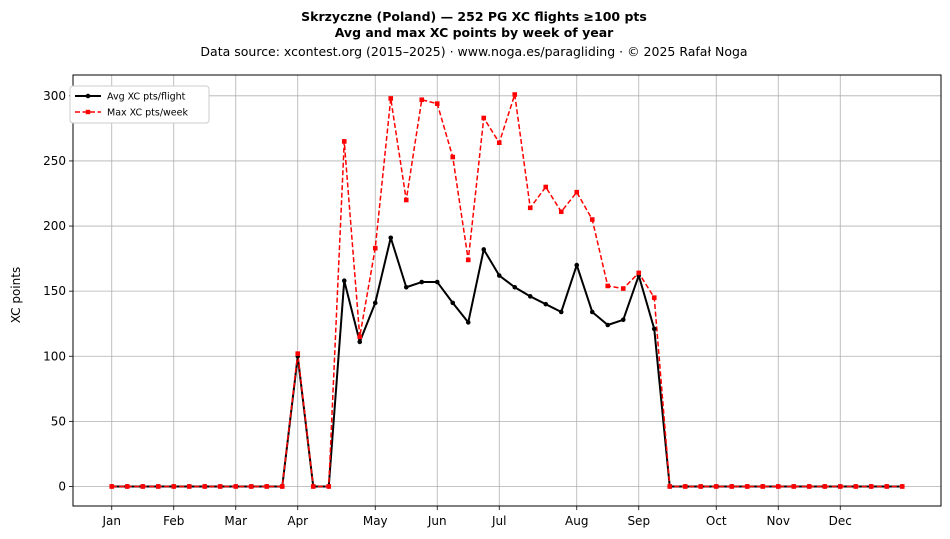 Image resolution: width=950 pixels, height=539 pixels. I want to click on x-tick-label: Mar, so click(235, 521).